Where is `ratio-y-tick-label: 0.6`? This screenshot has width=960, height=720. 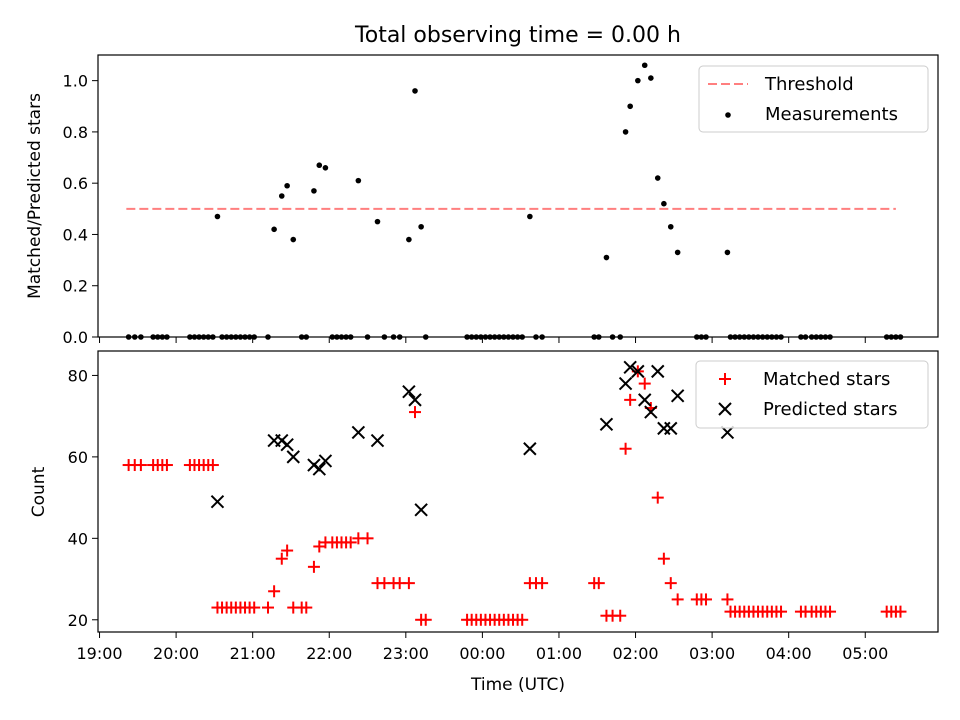 ratio-y-tick-label: 0.6 is located at coordinates (75, 183).